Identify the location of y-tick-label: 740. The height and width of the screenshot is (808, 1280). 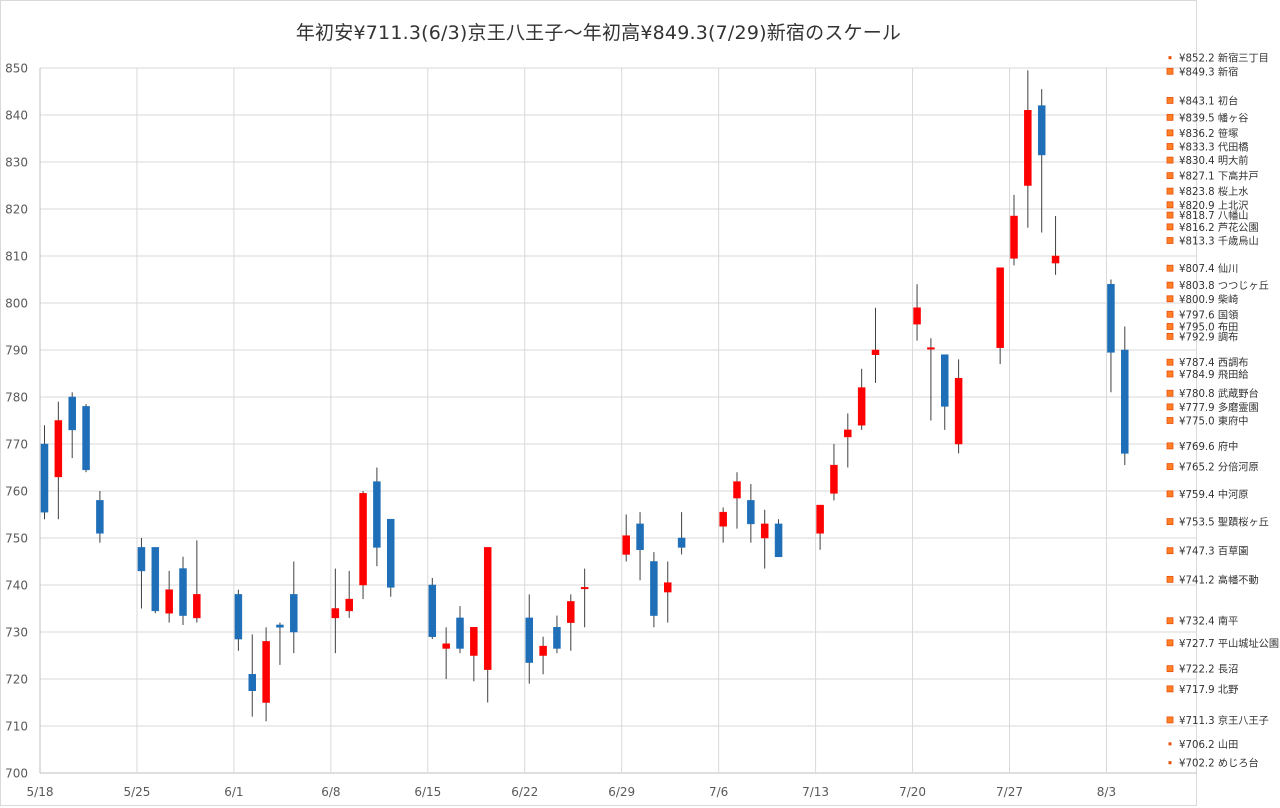
(16, 586).